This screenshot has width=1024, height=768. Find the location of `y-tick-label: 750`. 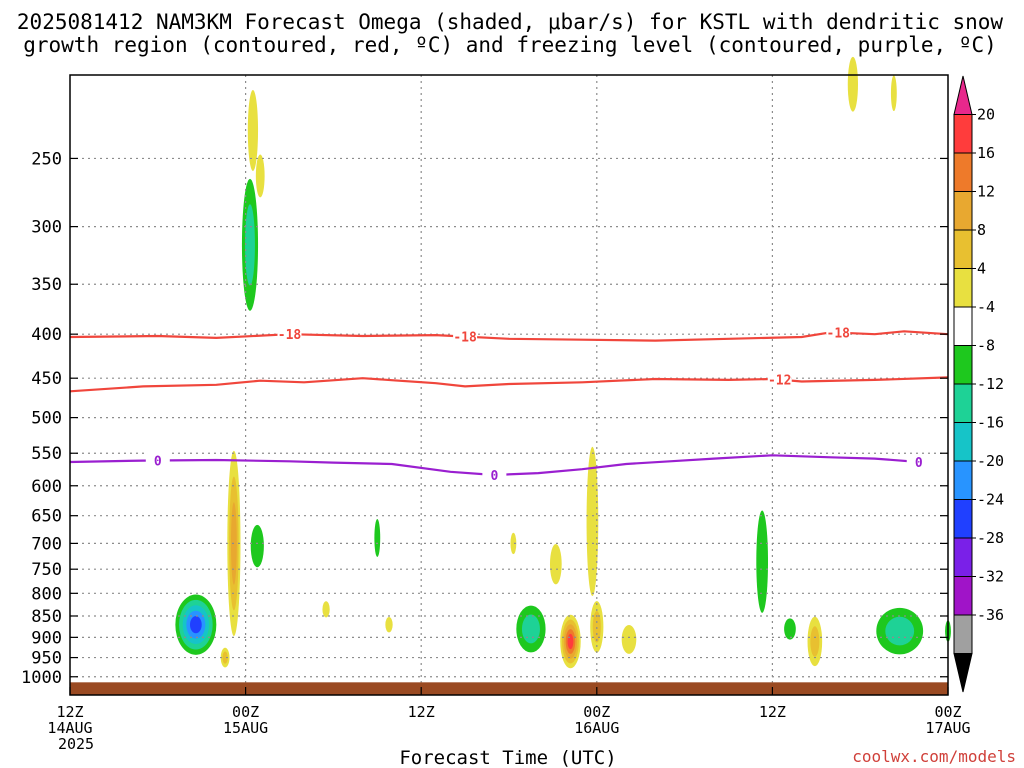

y-tick-label: 750 is located at coordinates (46, 570).